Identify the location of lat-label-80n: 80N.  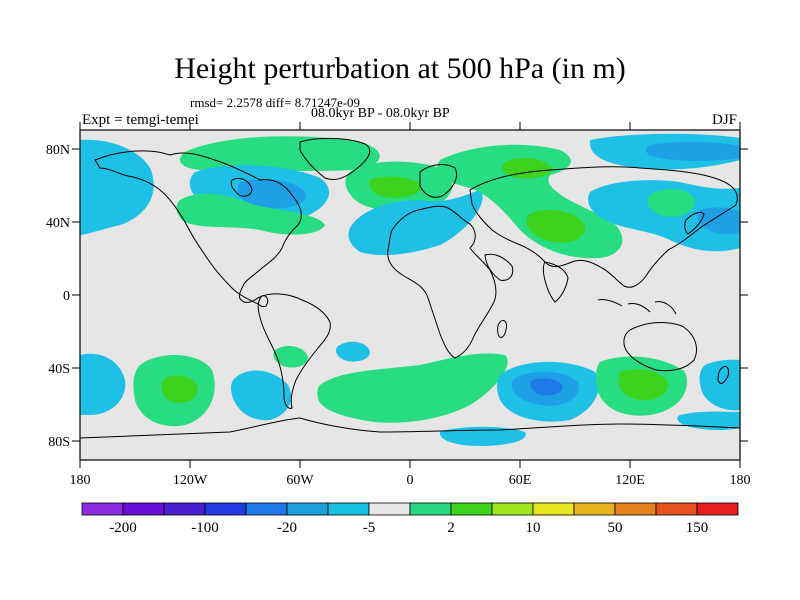
(58, 150).